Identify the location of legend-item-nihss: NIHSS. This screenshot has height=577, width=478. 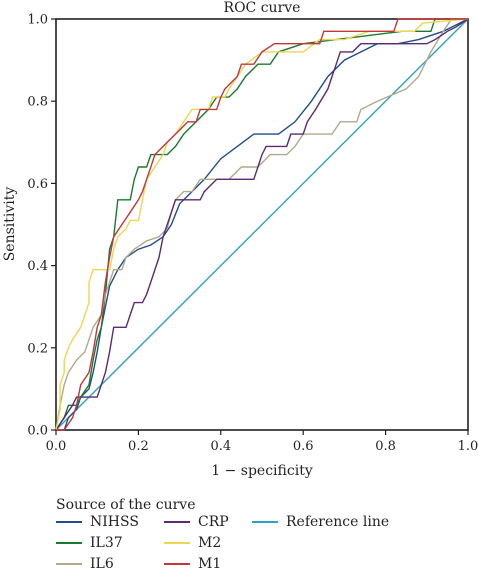
(97, 522).